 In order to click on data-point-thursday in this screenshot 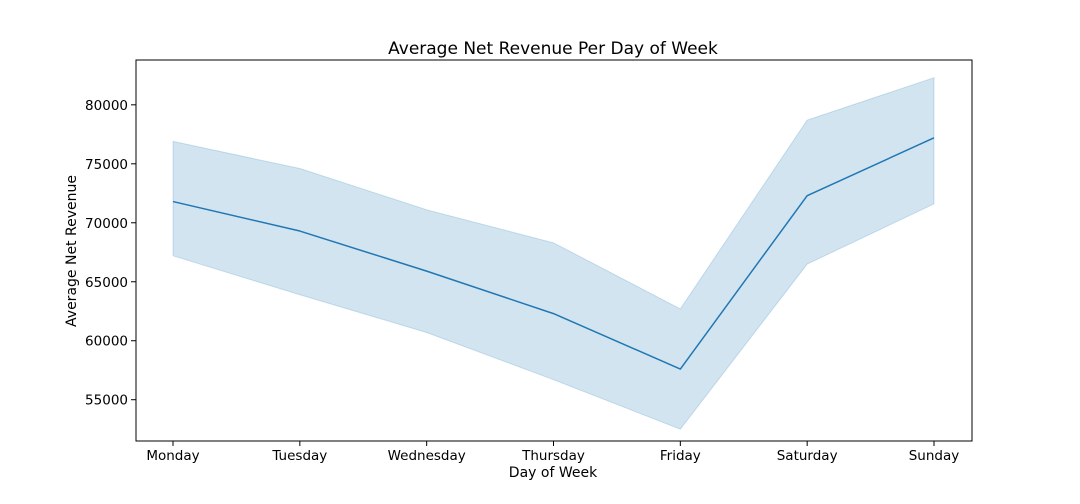, I will do `click(554, 314)`.